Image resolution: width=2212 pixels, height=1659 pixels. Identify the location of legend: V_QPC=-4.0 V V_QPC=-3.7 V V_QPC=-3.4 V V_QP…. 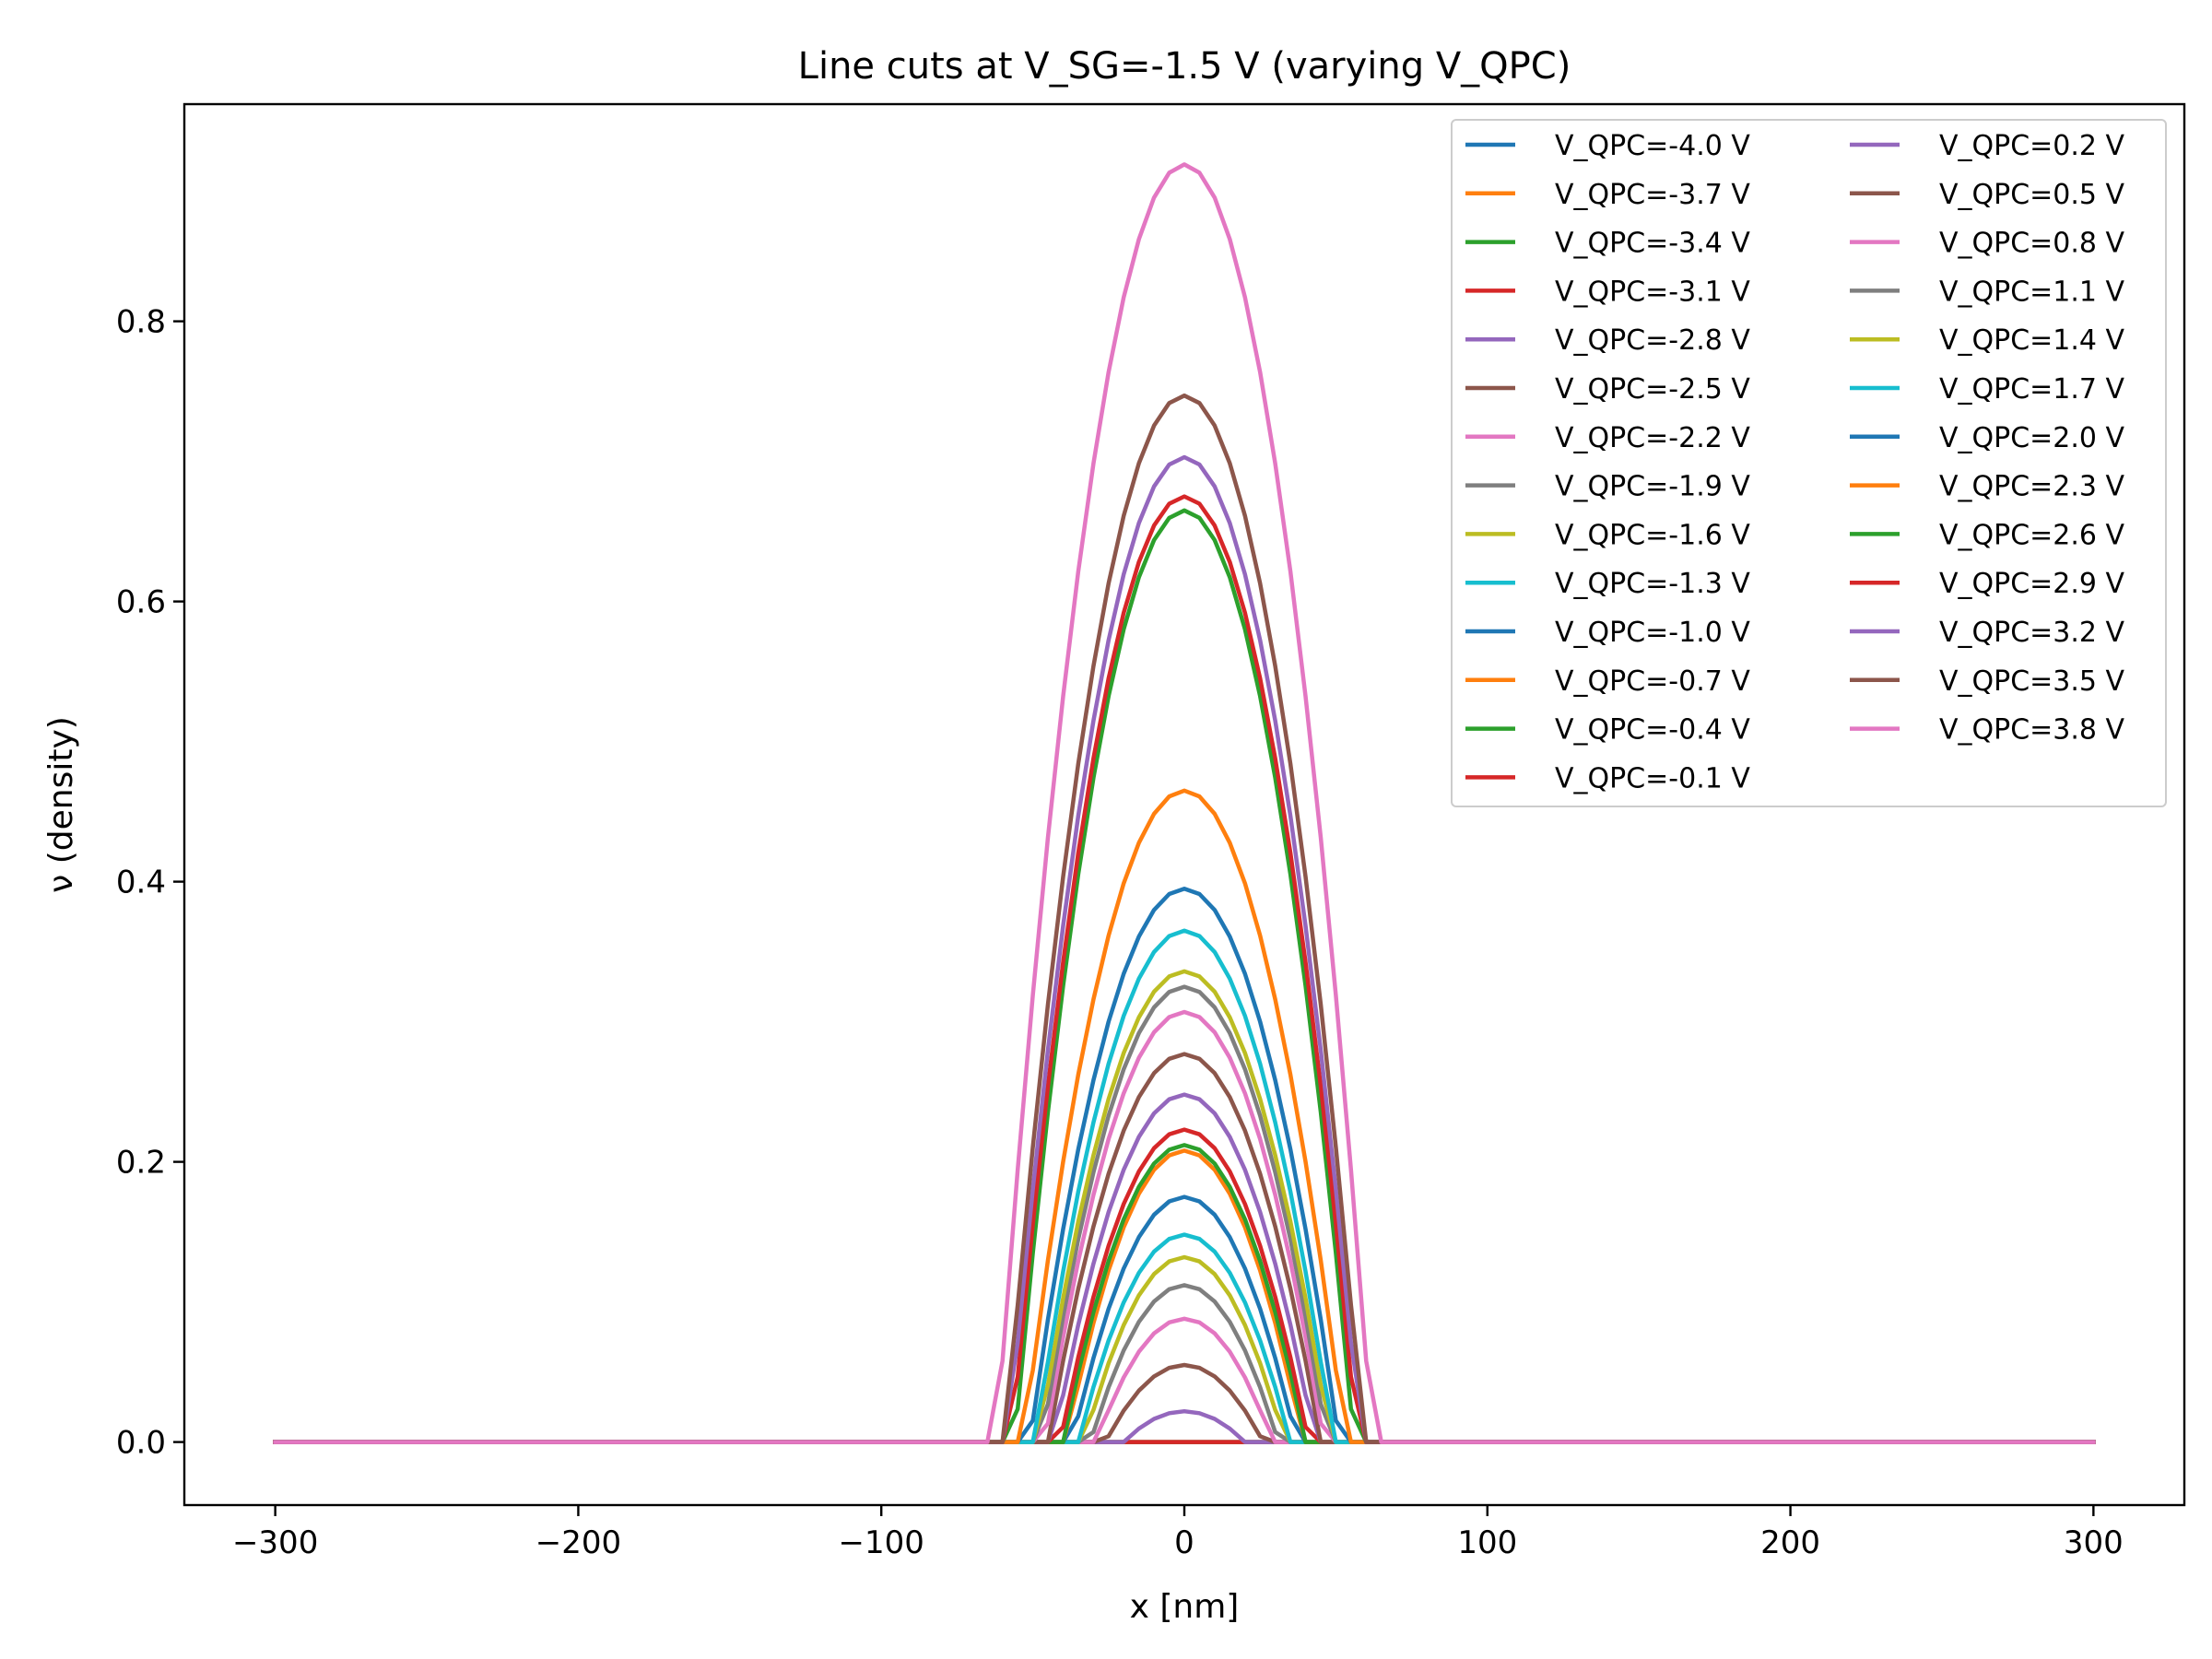
(1809, 463).